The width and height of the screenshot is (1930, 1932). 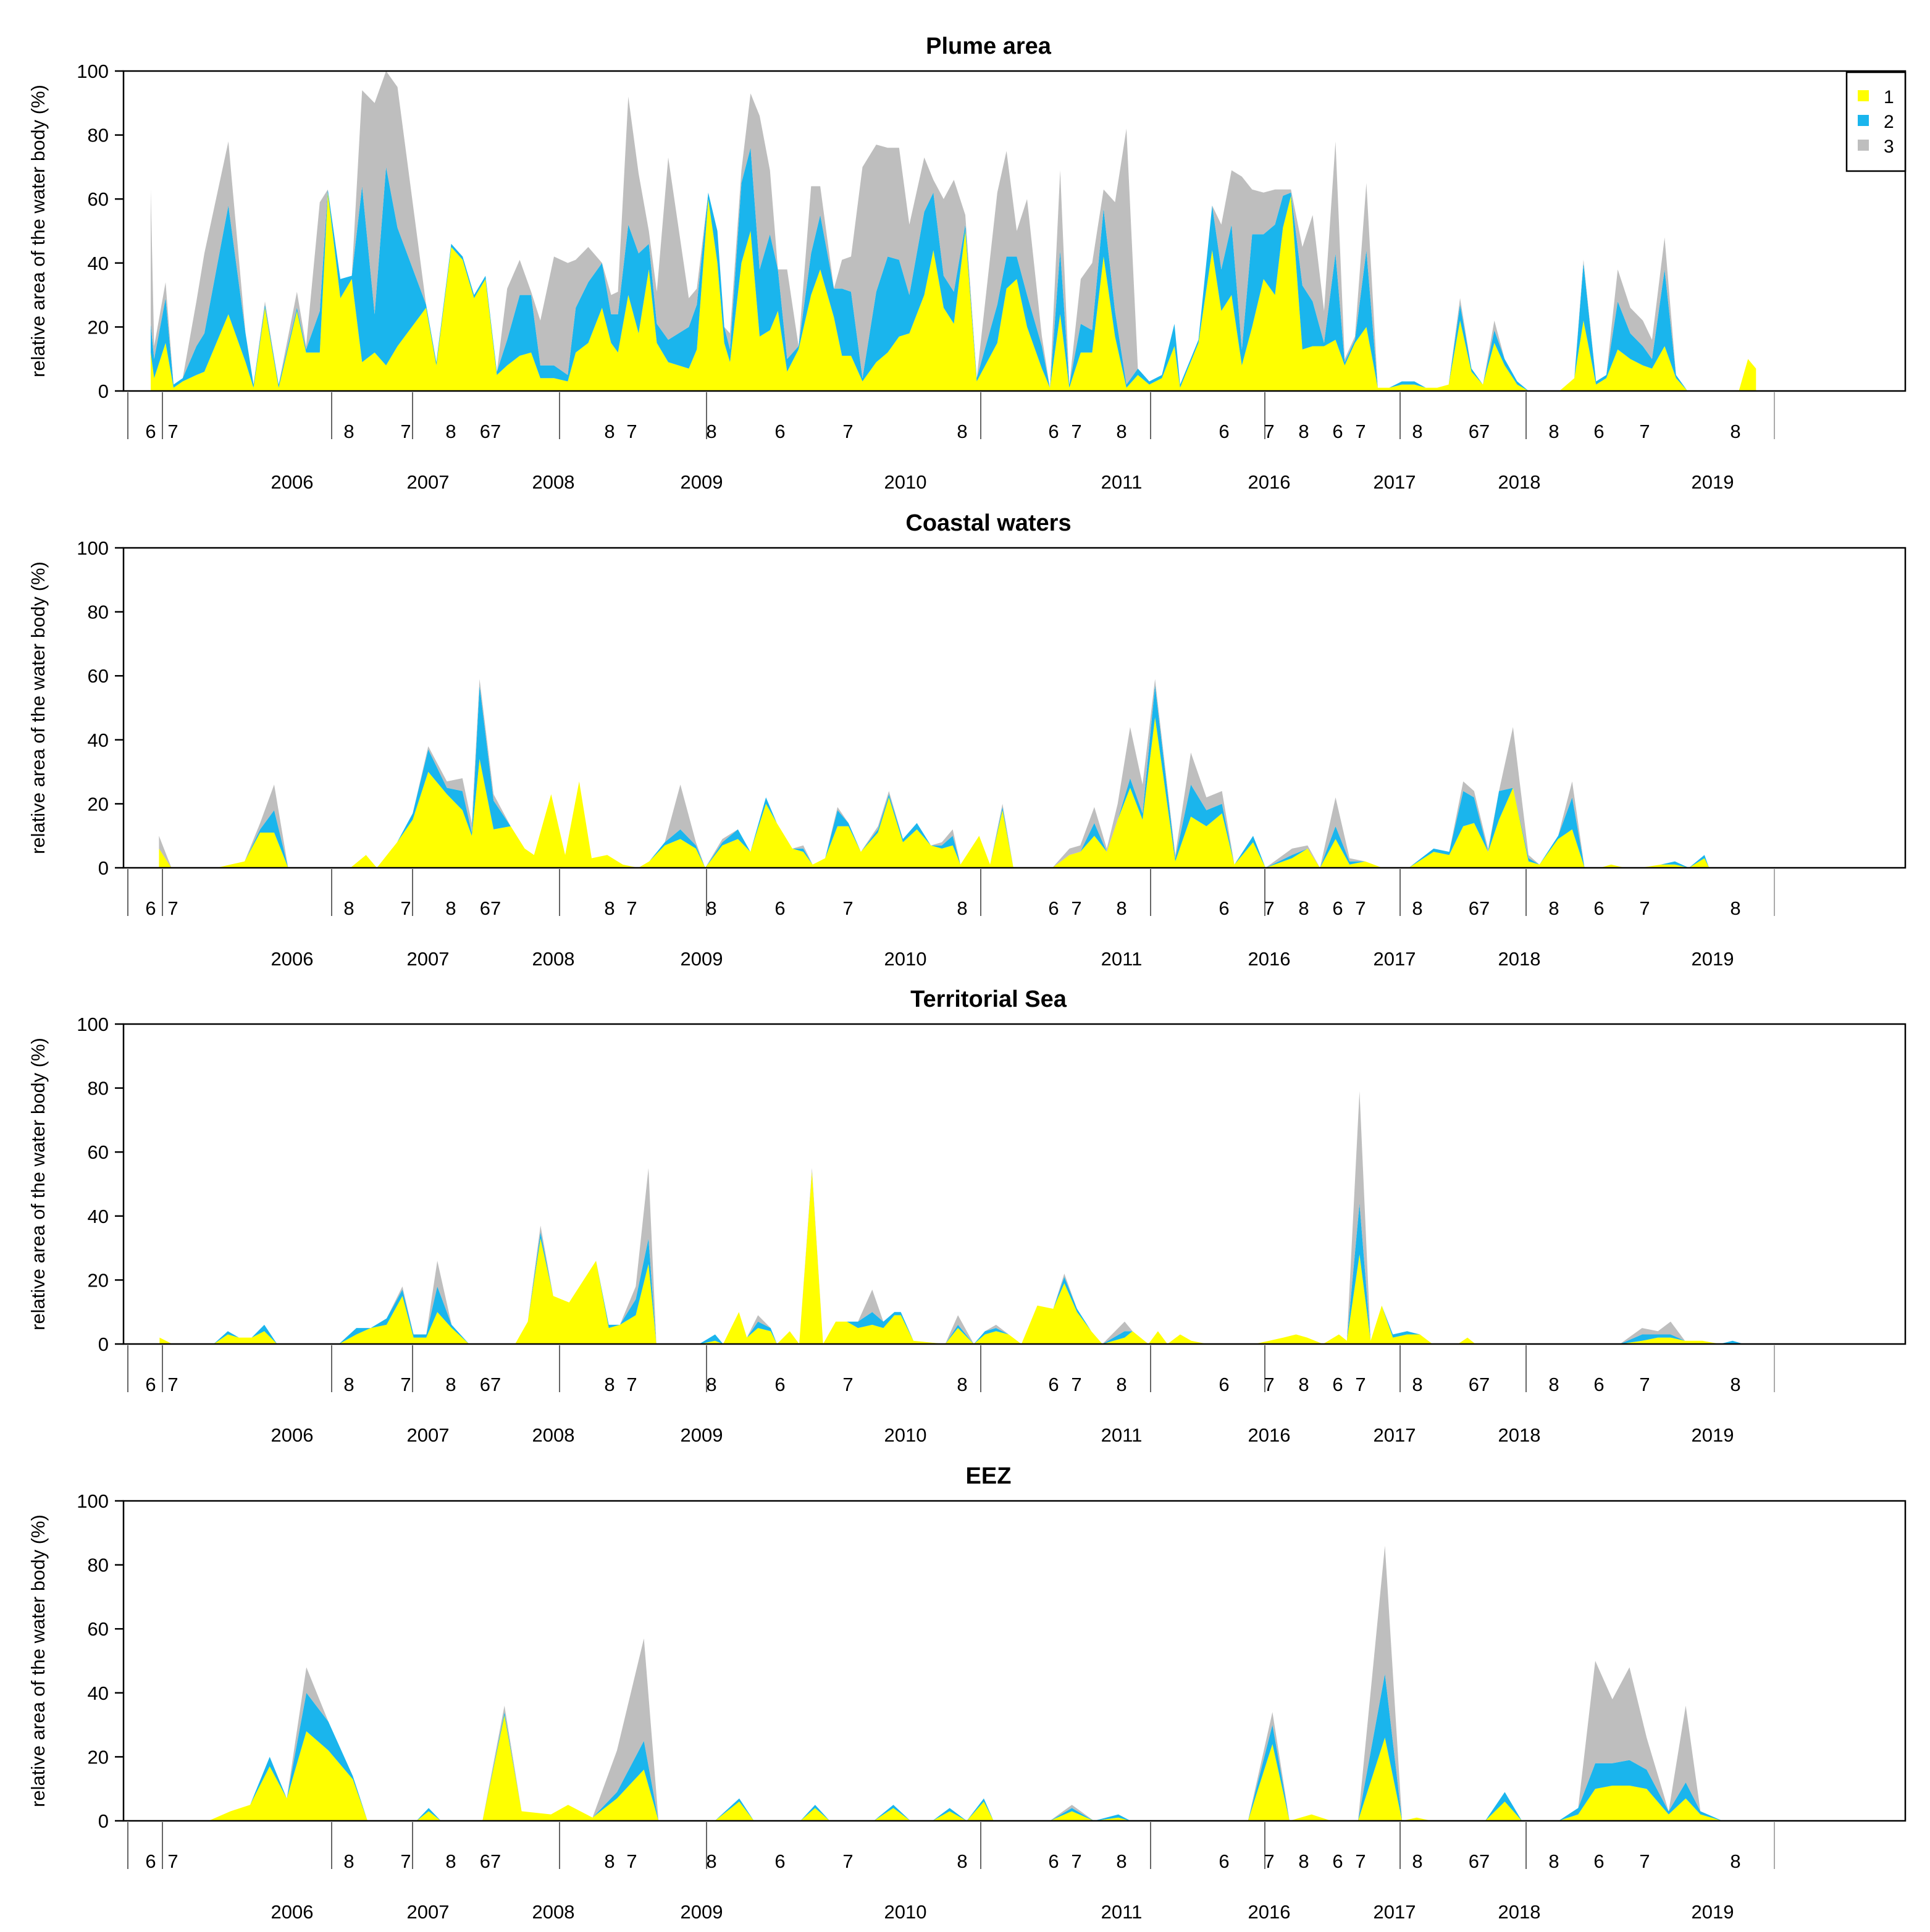 What do you see at coordinates (988, 523) in the screenshot?
I see `panel-title: Coastal waters` at bounding box center [988, 523].